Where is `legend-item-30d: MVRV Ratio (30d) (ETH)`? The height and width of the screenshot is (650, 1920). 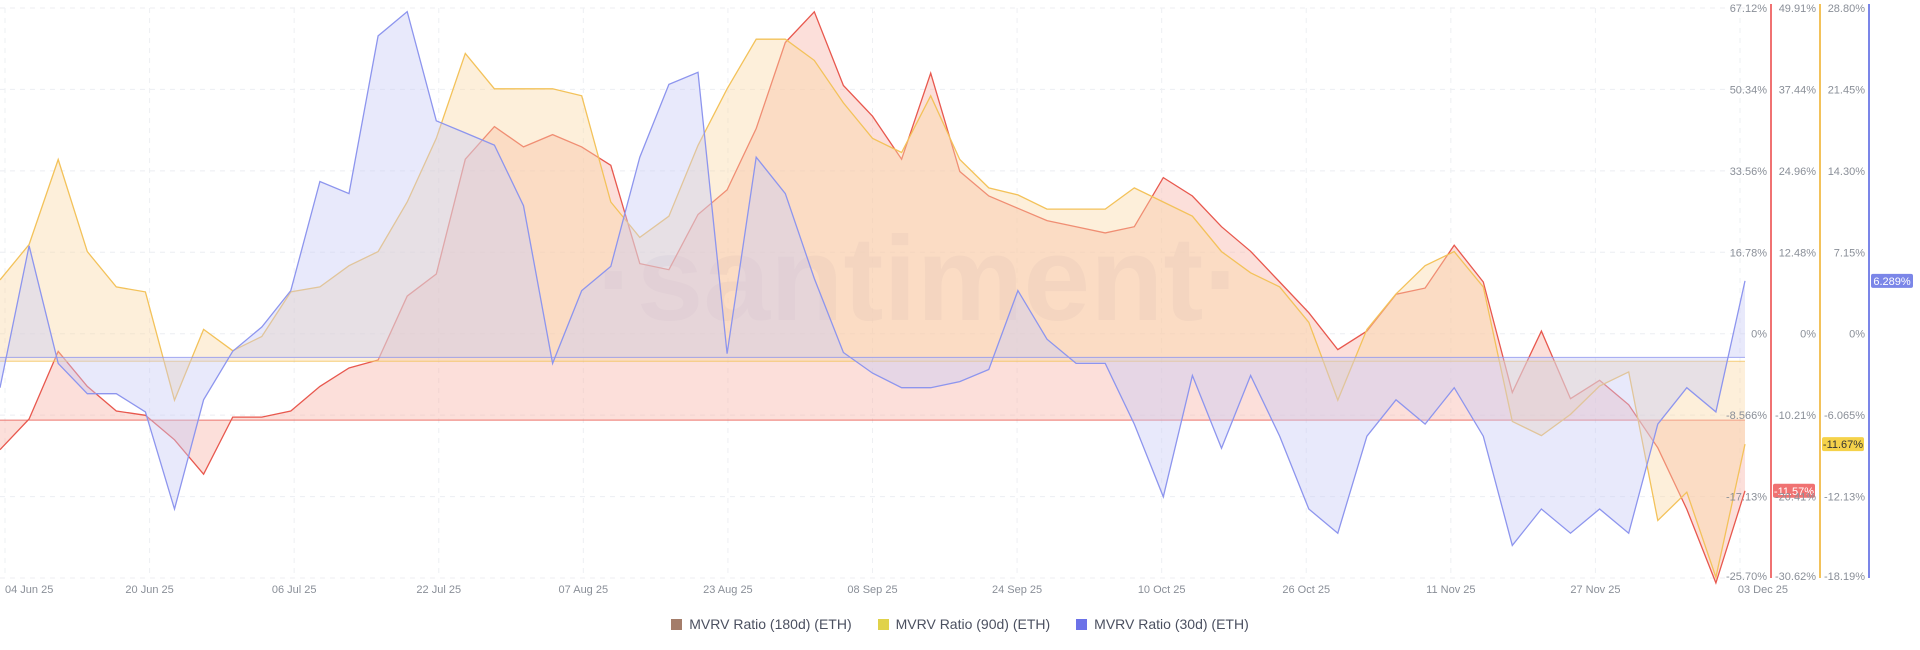
legend-item-30d: MVRV Ratio (30d) (ETH) is located at coordinates (1162, 624).